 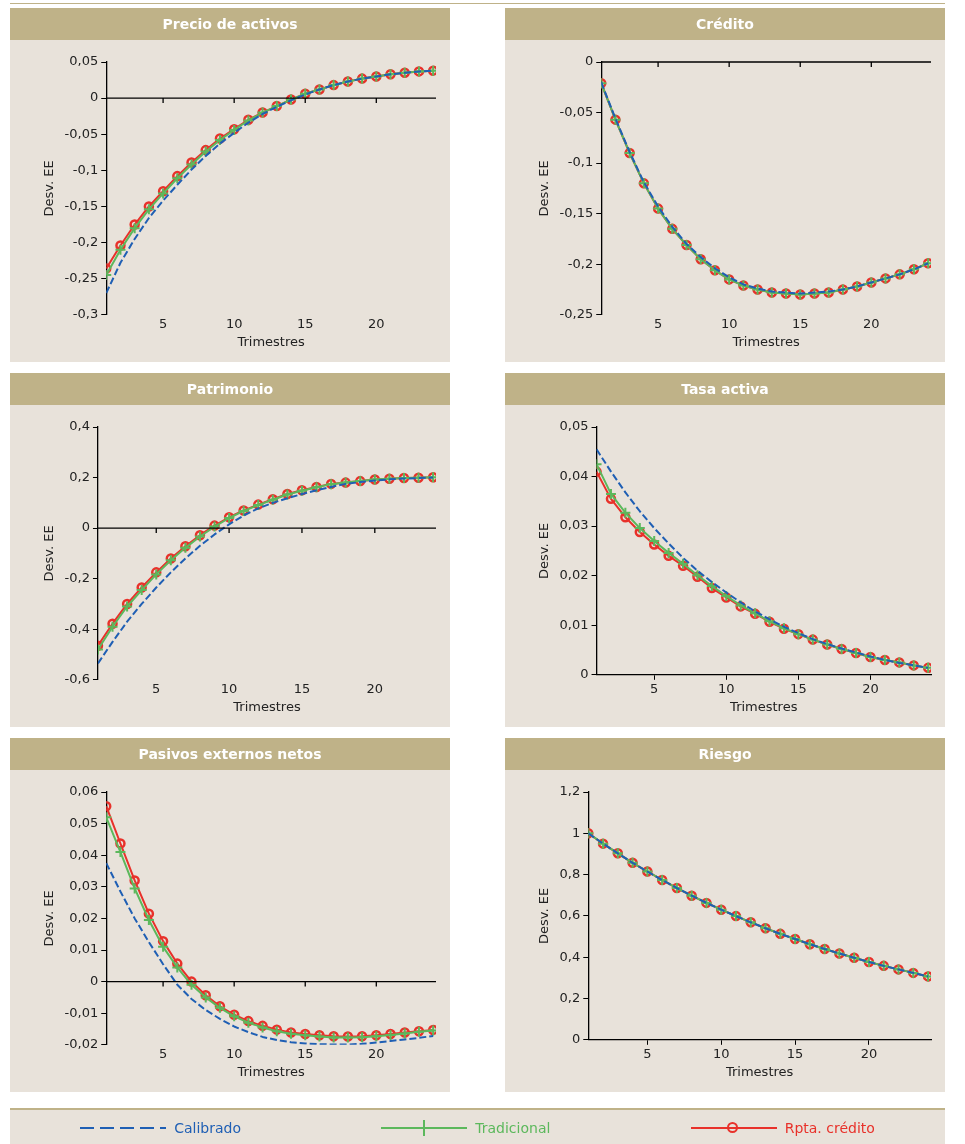 What do you see at coordinates (725, 389) in the screenshot?
I see `chart-title: Tasa activa` at bounding box center [725, 389].